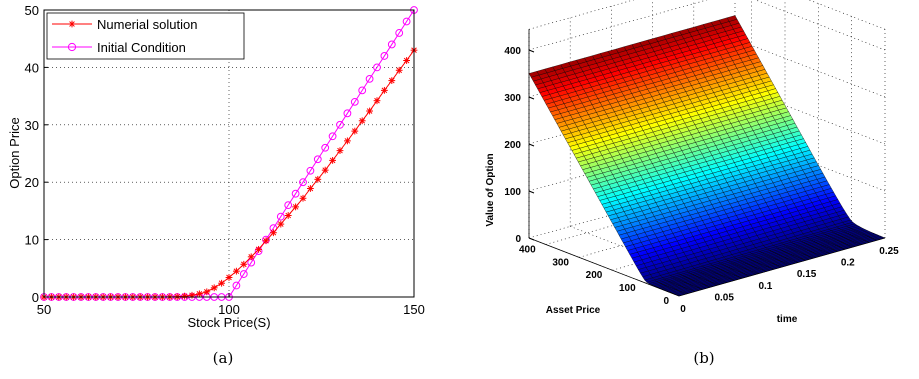  Describe the element at coordinates (223, 358) in the screenshot. I see `panel-a-caption: (a)` at that location.